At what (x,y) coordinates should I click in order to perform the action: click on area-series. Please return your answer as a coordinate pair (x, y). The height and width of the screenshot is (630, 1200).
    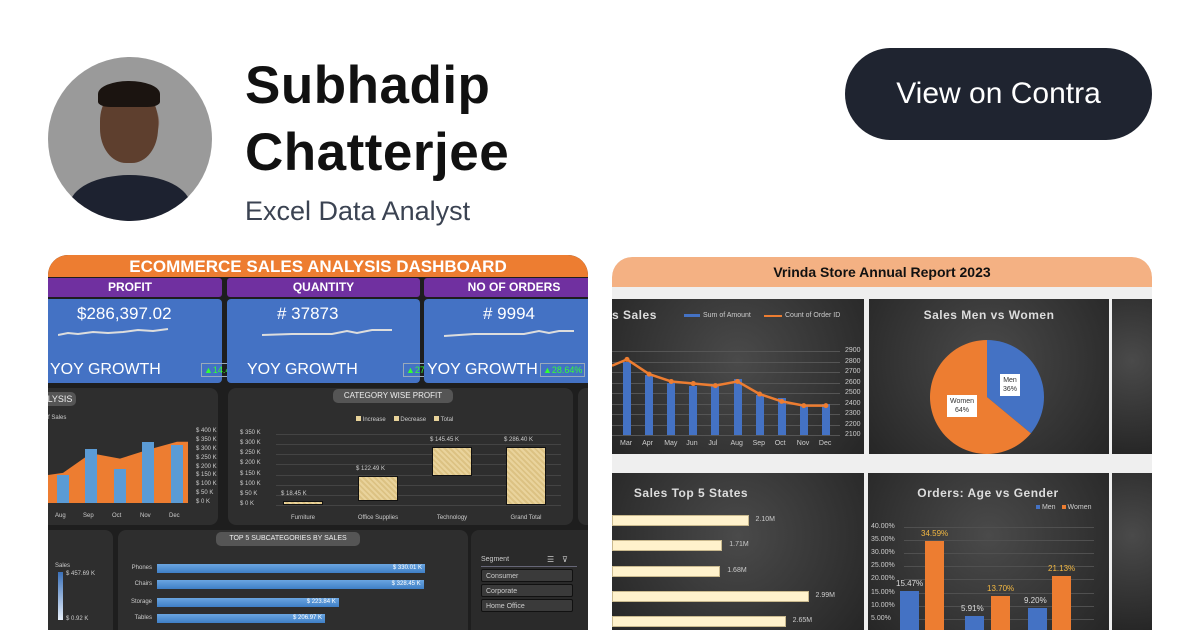
    Looking at the image, I should click on (118, 472).